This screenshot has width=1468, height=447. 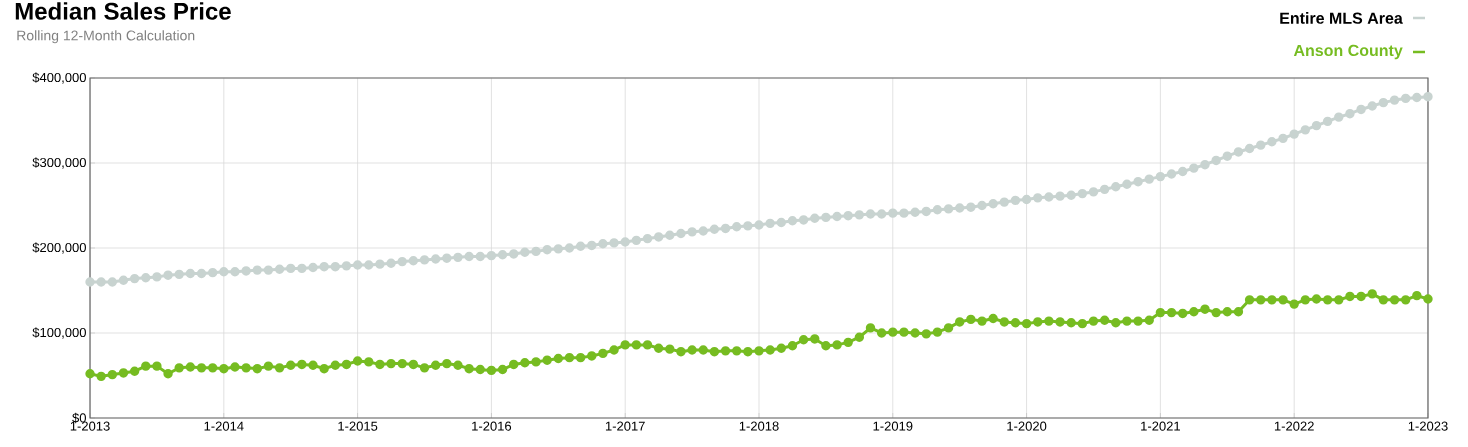 What do you see at coordinates (625, 426) in the screenshot?
I see `x-tick-label: 1-2017` at bounding box center [625, 426].